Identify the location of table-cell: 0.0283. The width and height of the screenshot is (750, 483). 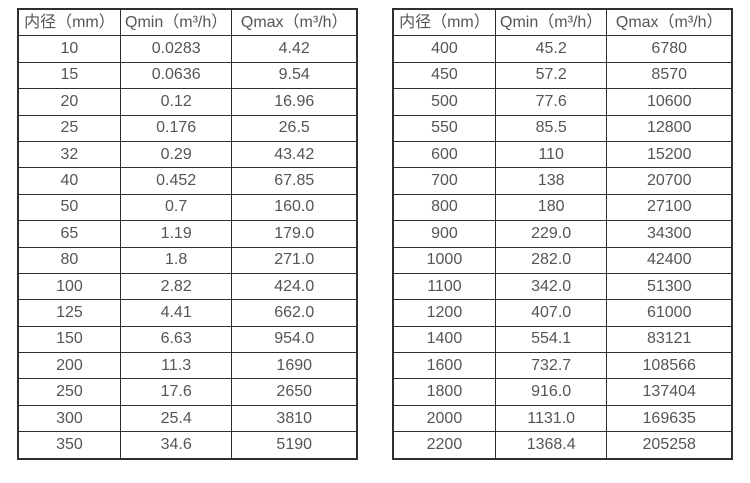
(176, 49).